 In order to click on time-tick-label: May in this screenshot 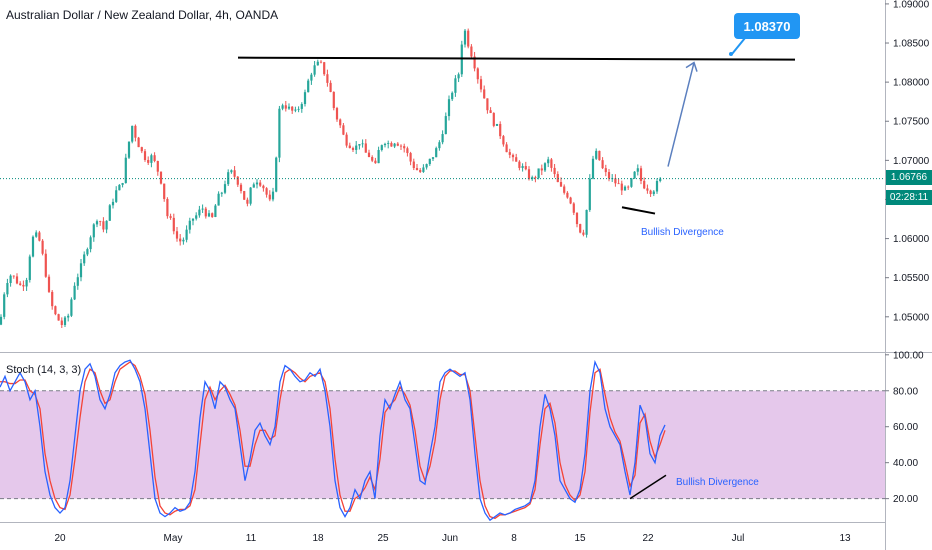, I will do `click(173, 538)`.